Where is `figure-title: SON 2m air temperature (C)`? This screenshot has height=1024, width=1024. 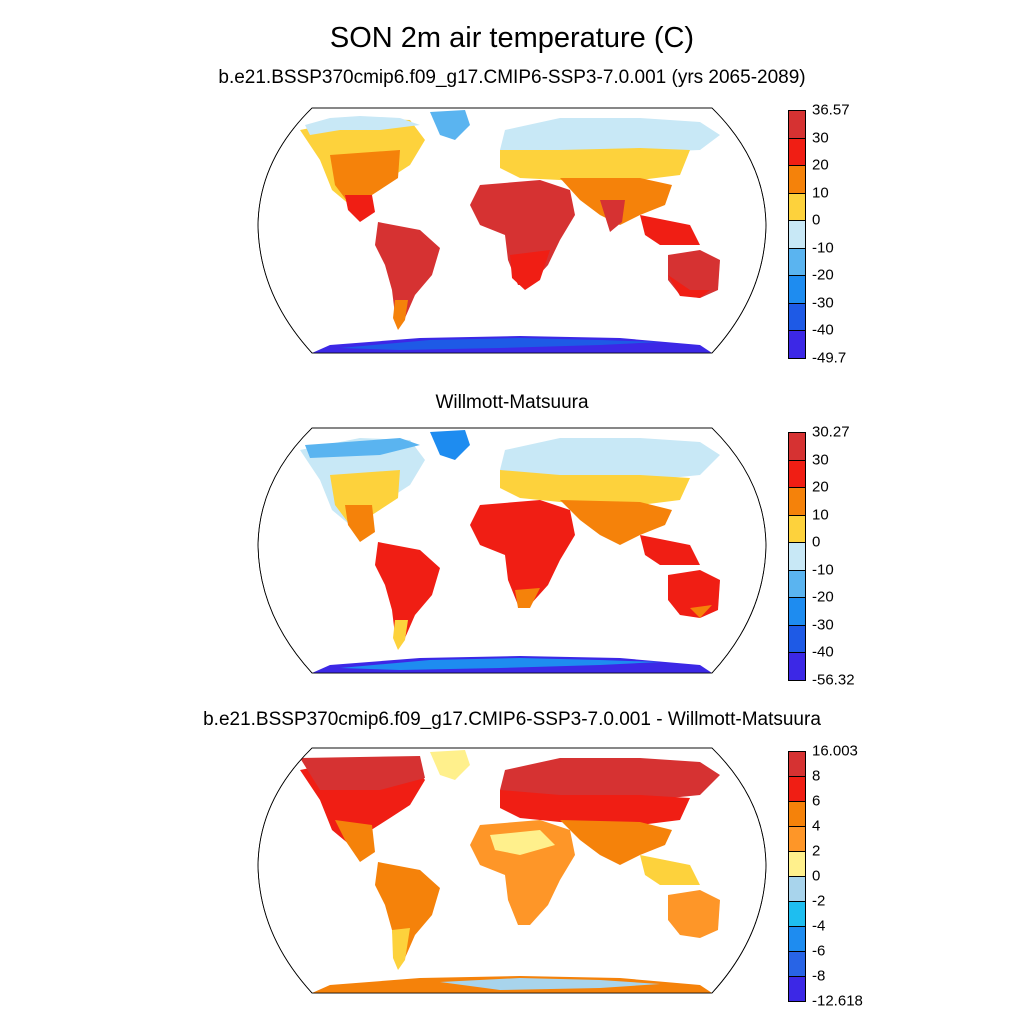 figure-title: SON 2m air temperature (C) is located at coordinates (512, 38).